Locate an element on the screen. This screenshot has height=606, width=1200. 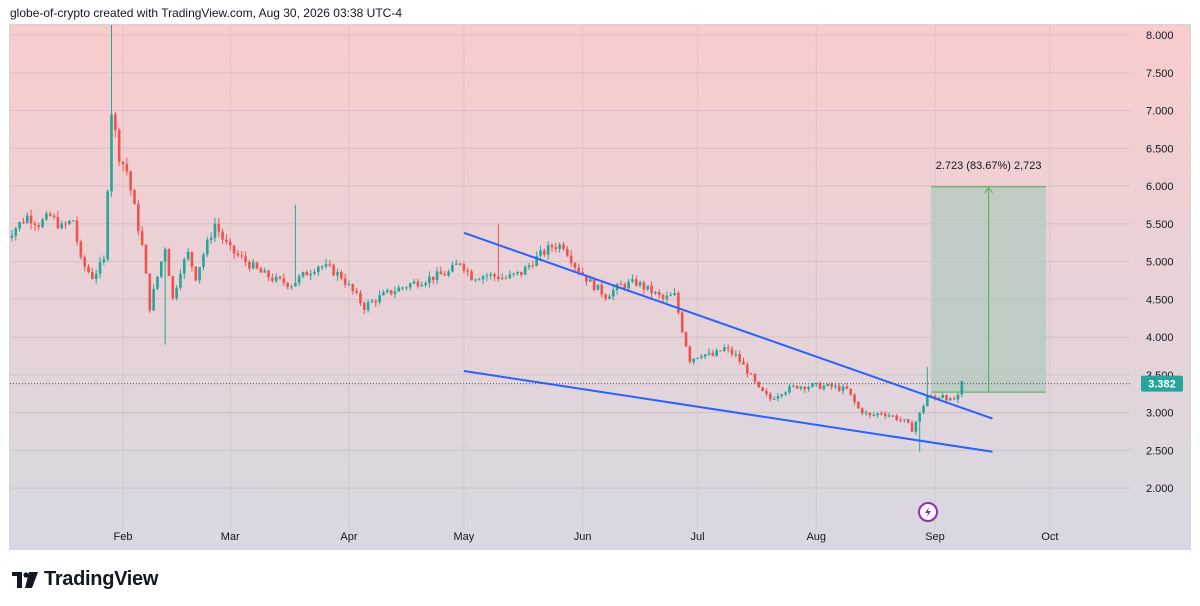
trendline-lower is located at coordinates (728, 411).